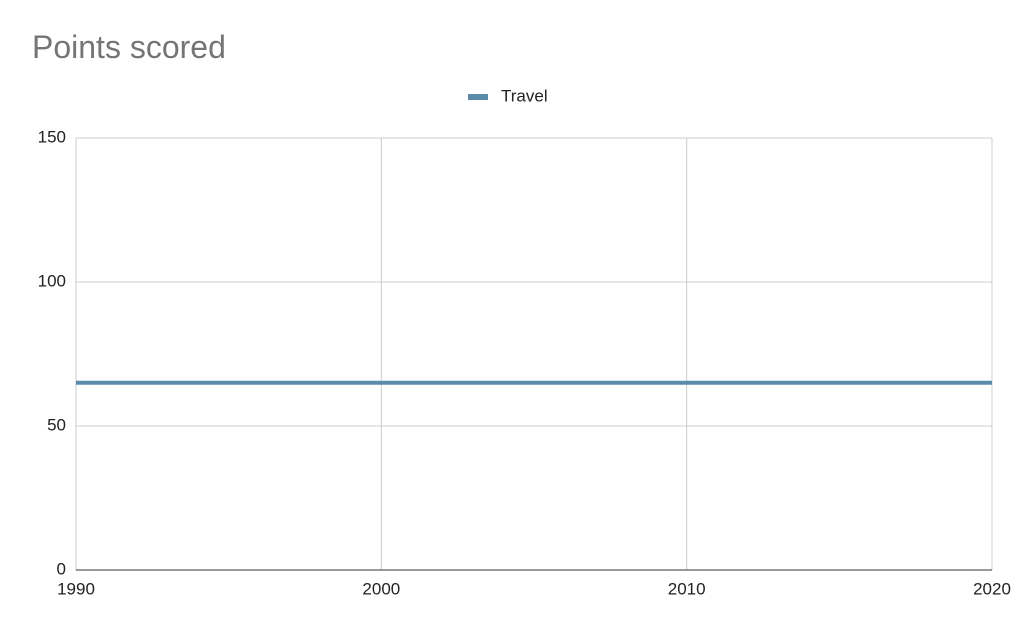 This screenshot has width=1024, height=633. What do you see at coordinates (381, 588) in the screenshot?
I see `x-tick-label: 2000` at bounding box center [381, 588].